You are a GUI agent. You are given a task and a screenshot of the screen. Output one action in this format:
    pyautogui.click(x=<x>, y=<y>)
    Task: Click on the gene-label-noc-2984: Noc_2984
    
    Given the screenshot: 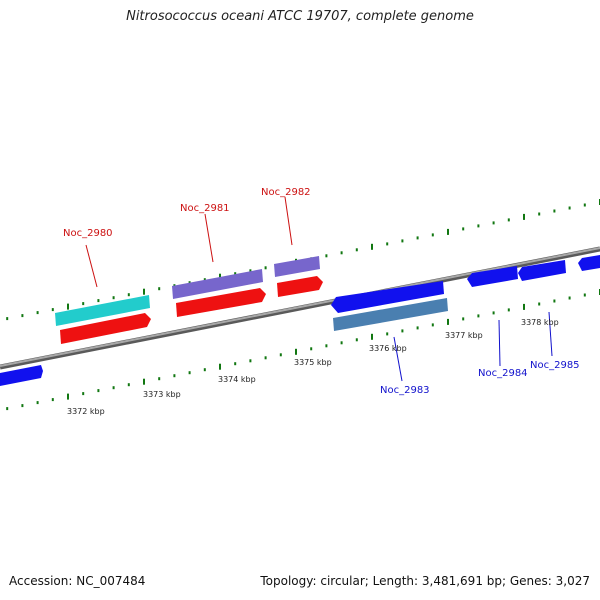 What is the action you would take?
    pyautogui.click(x=503, y=373)
    